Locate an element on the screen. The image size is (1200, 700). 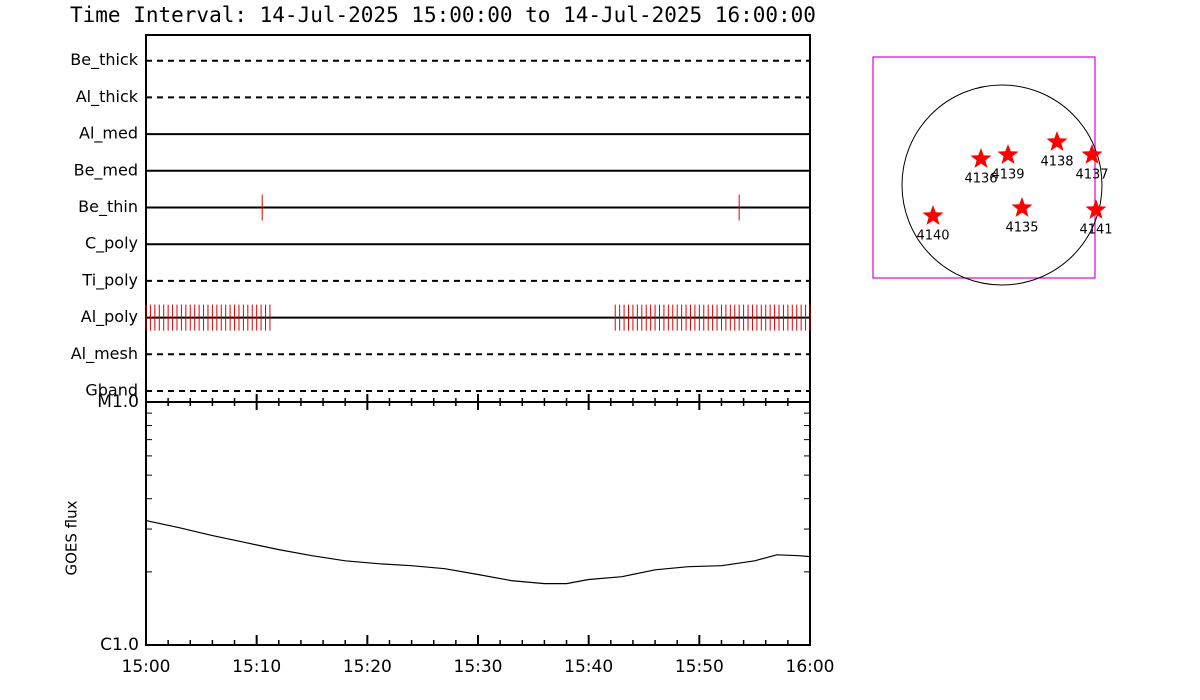
x-tick-label: 16:00 is located at coordinates (810, 667).